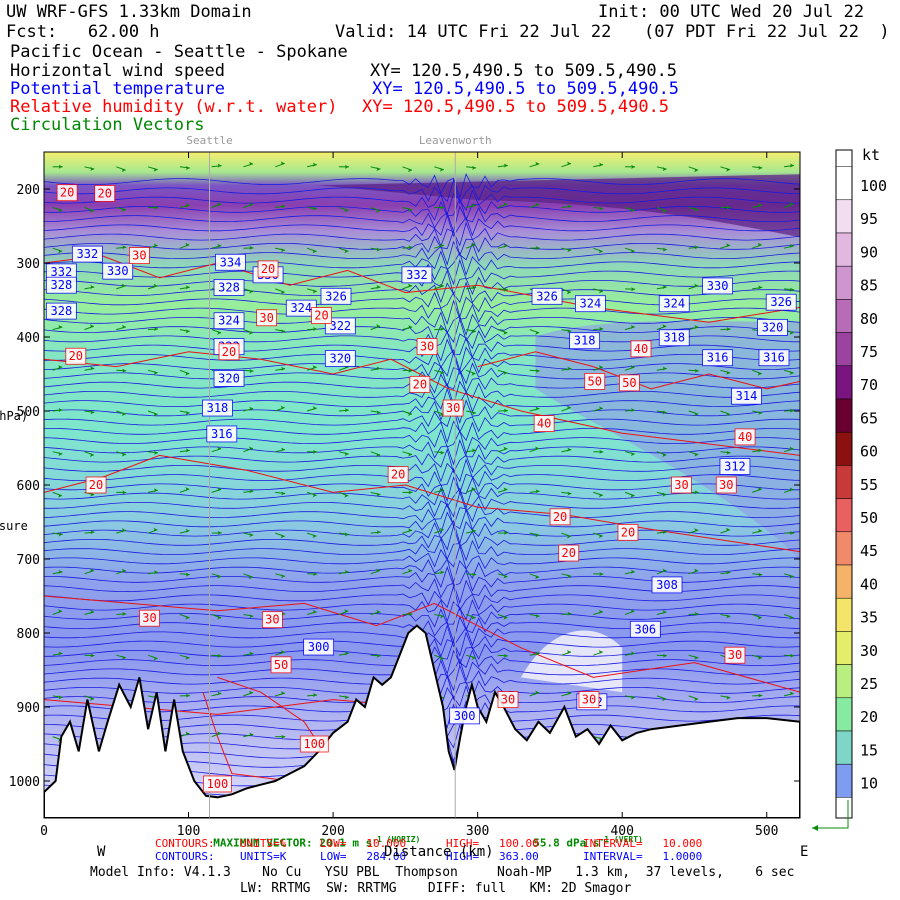 Image resolution: width=900 pixels, height=900 pixels. What do you see at coordinates (117, 89) in the screenshot?
I see `field-label-theta: Potential temperature` at bounding box center [117, 89].